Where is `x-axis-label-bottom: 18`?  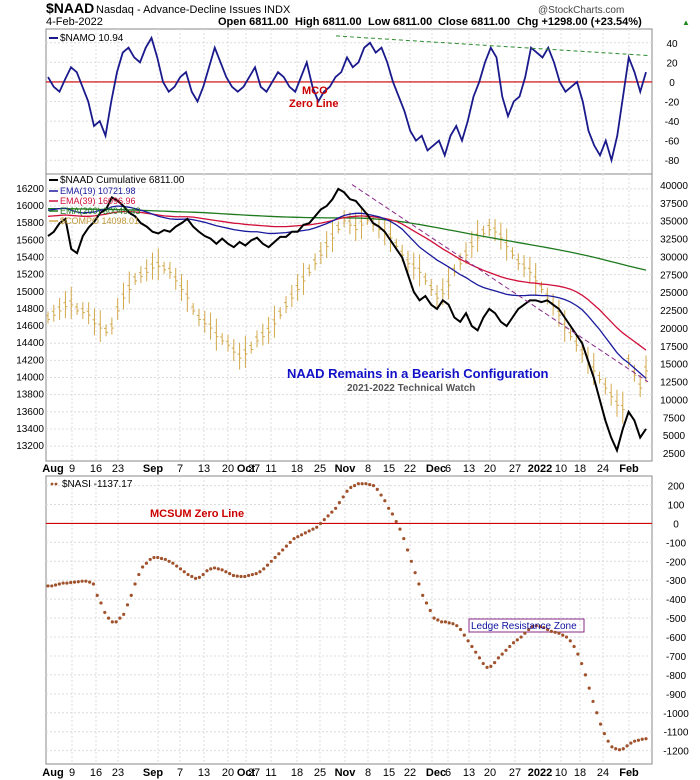 x-axis-label-bottom: 18 is located at coordinates (297, 773).